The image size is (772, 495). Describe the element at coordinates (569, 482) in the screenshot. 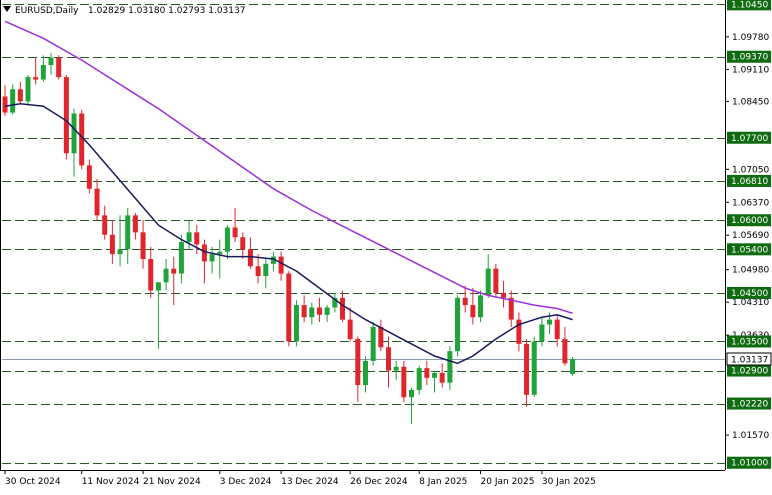

I see `date-tick-label: 30 Jan 2025` at that location.